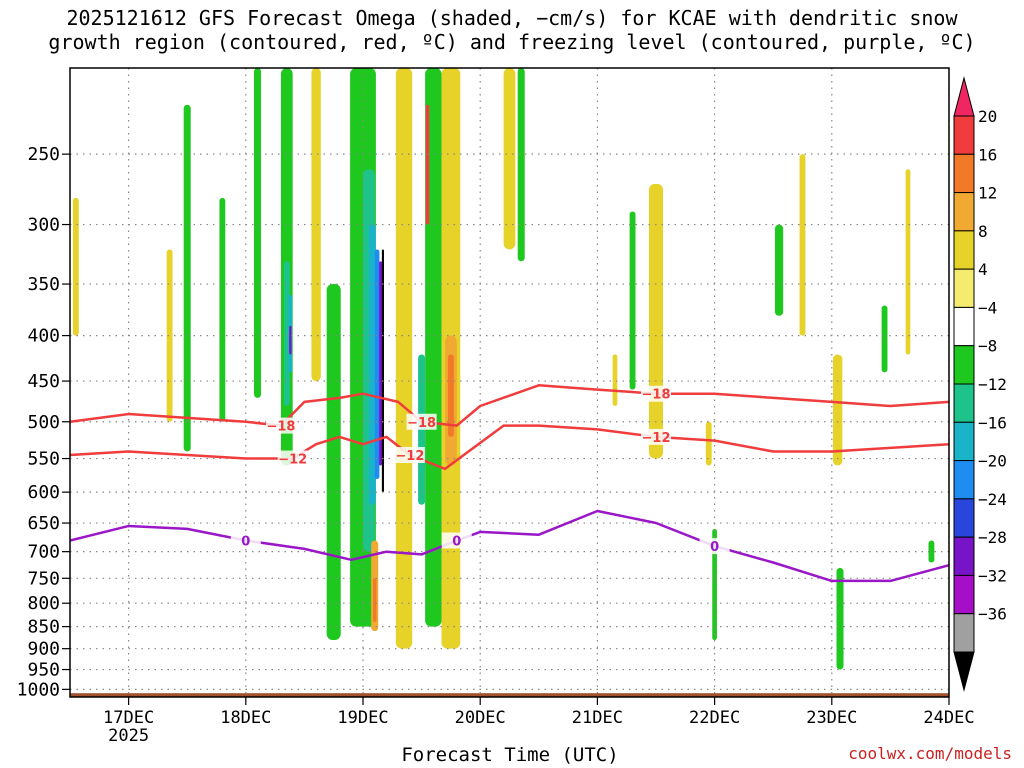  I want to click on x-axis-title: Forecast Time (UTC), so click(510, 755).